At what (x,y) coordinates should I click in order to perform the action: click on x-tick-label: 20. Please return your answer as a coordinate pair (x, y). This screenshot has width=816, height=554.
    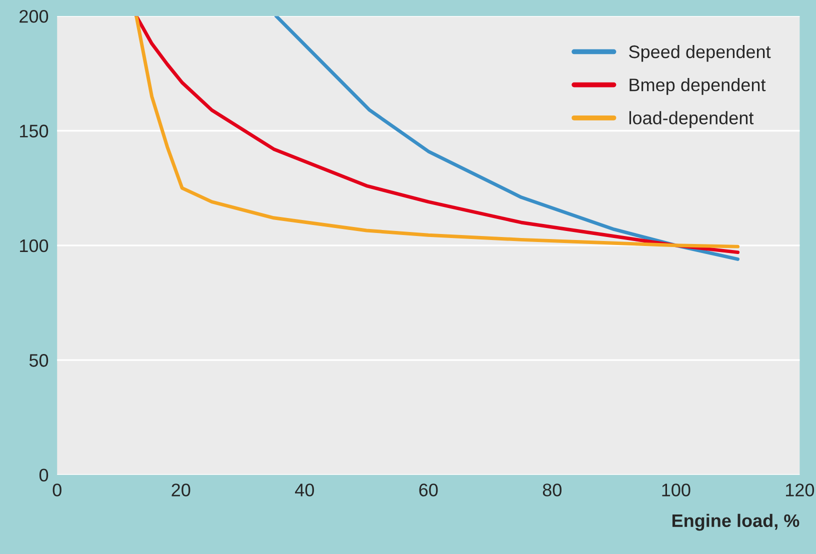
    Looking at the image, I should click on (181, 490).